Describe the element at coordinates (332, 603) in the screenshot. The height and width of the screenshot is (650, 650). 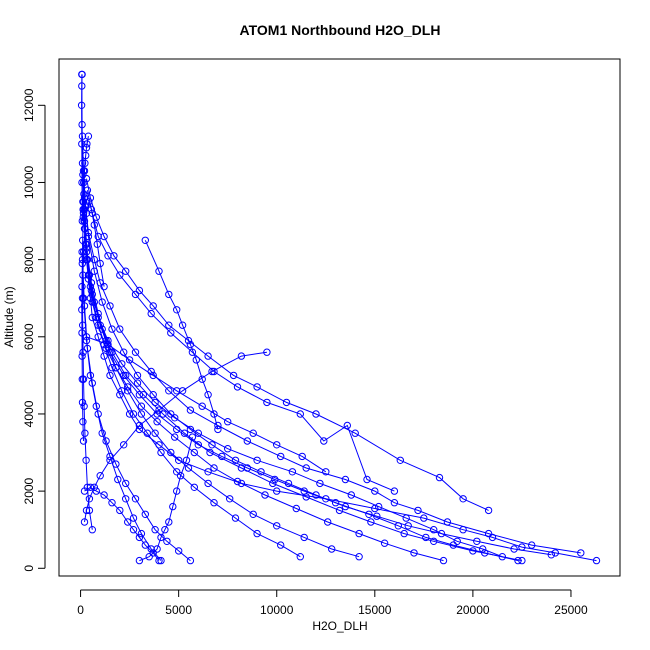
I see `x-axis: 0 5000 10000 15000 20000 25000` at that location.